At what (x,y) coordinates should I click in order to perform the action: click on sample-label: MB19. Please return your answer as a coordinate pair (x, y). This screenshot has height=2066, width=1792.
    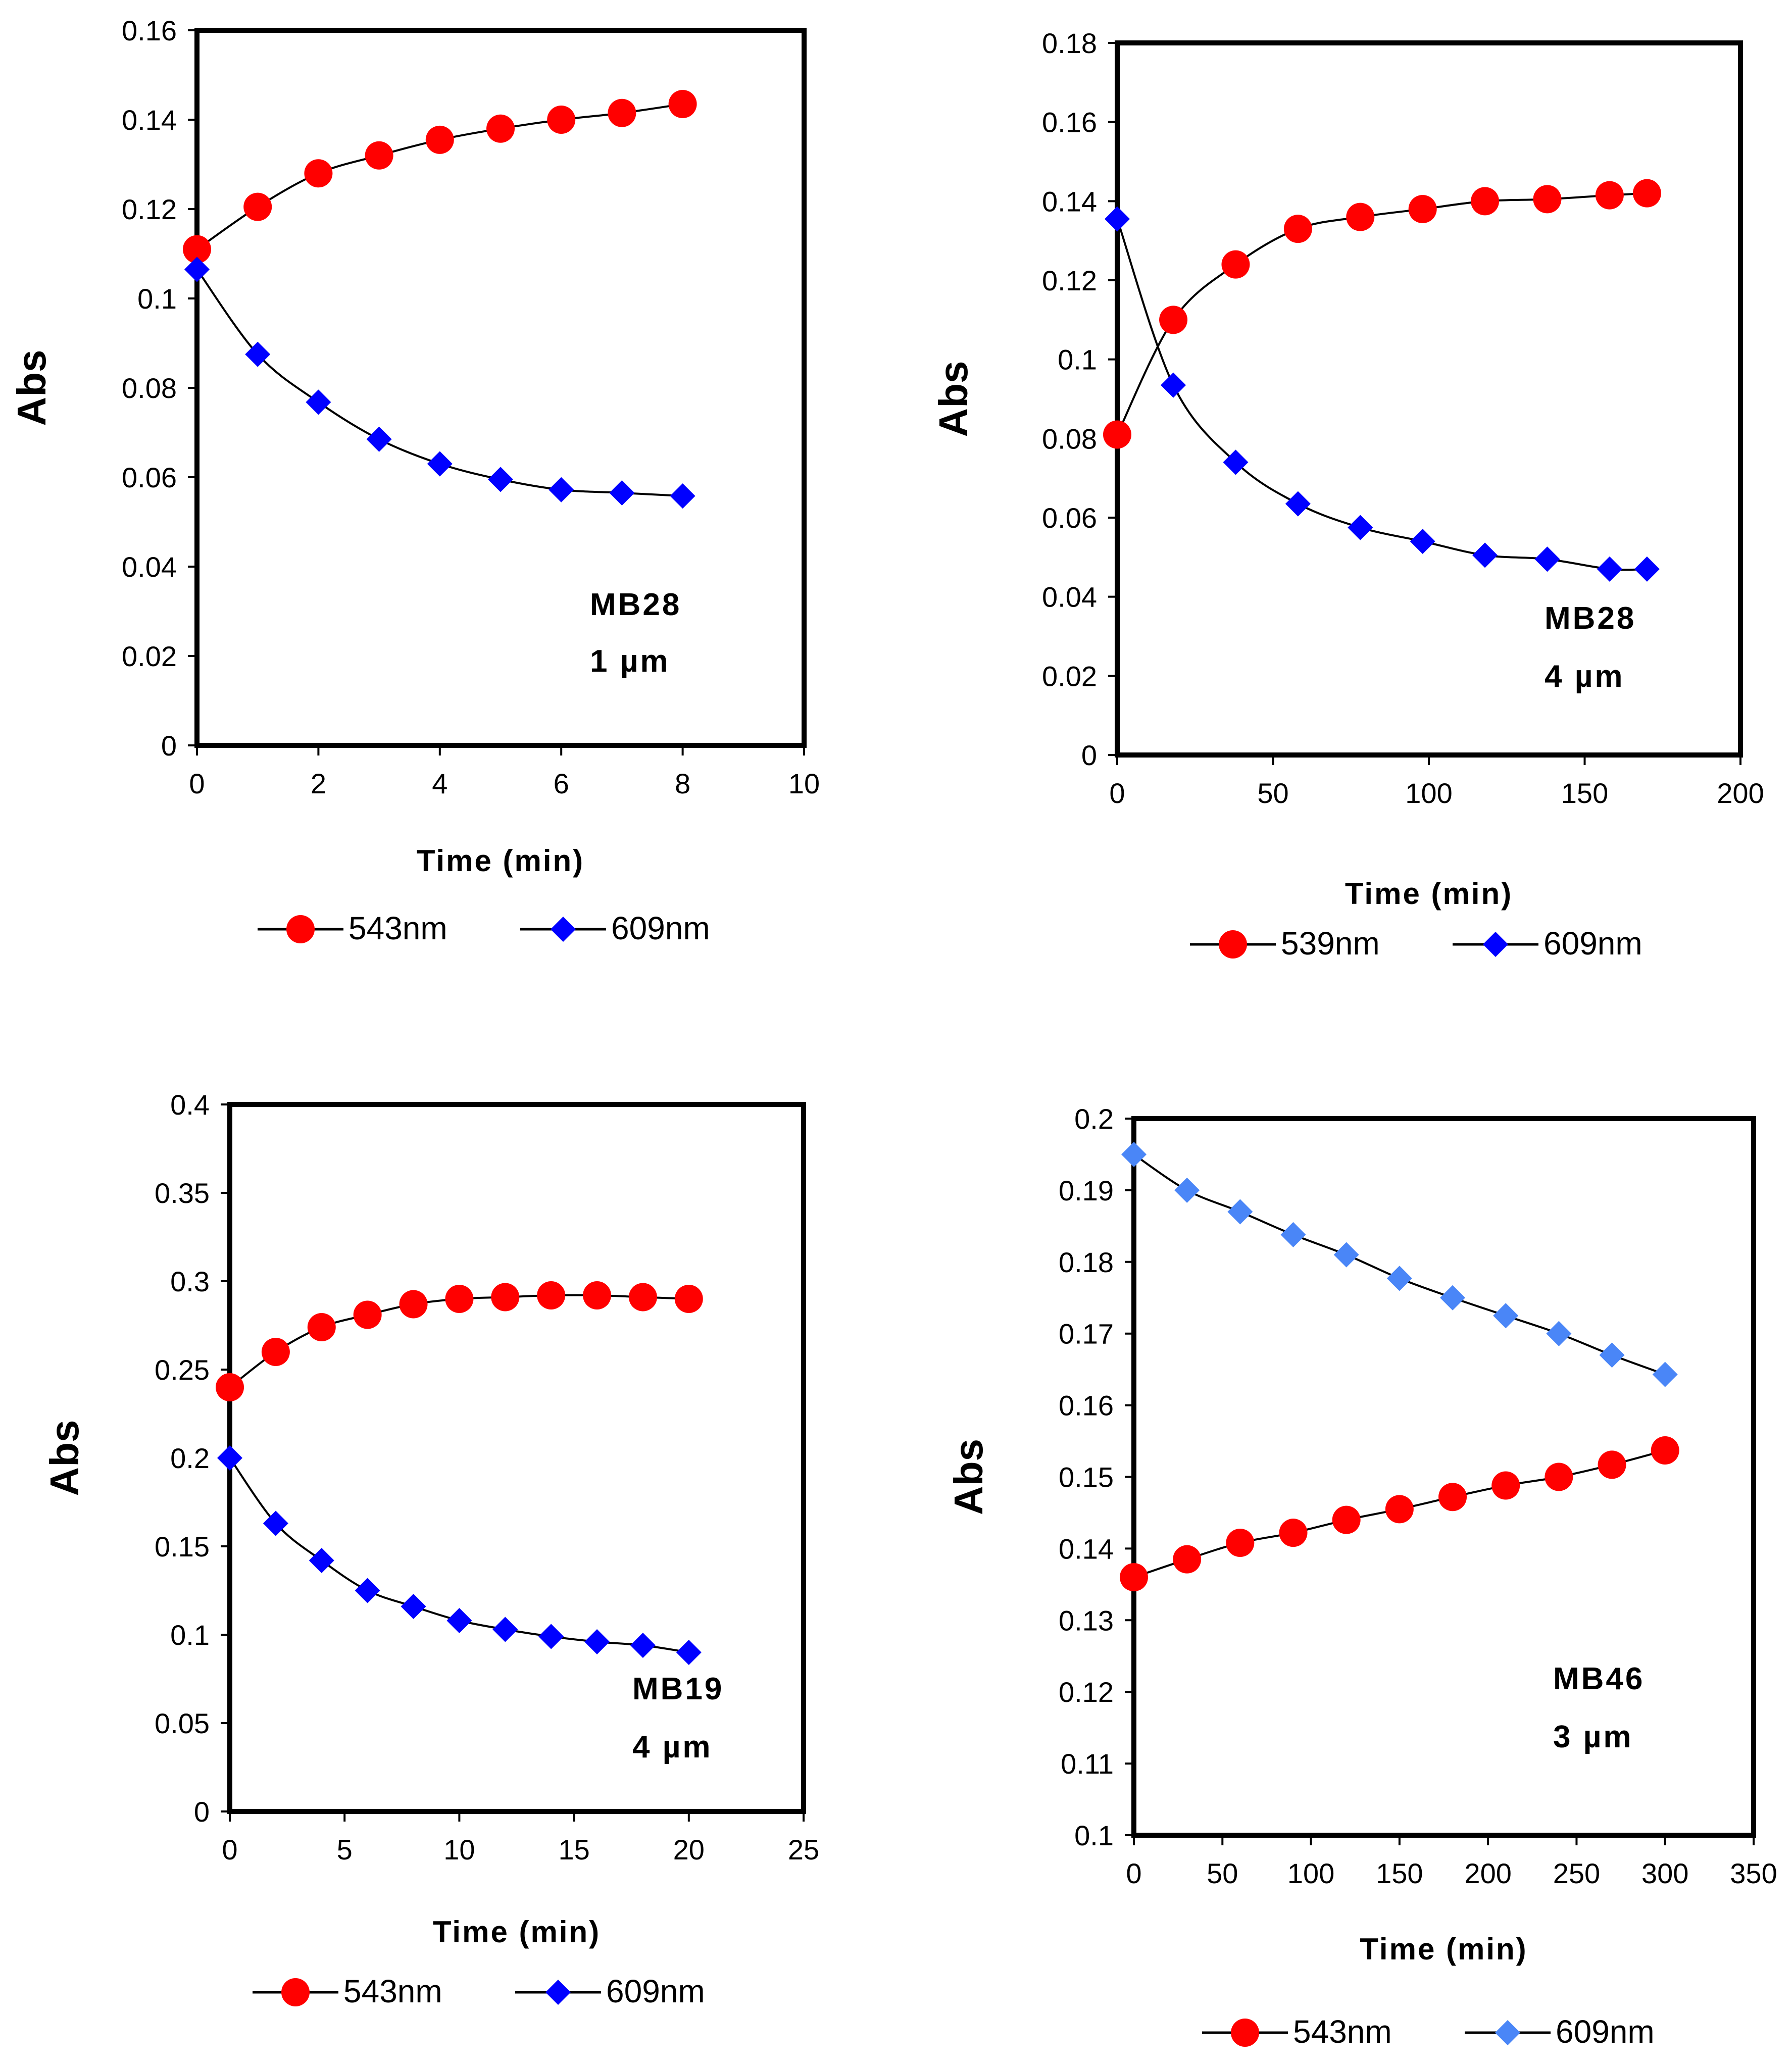
    Looking at the image, I should click on (678, 1689).